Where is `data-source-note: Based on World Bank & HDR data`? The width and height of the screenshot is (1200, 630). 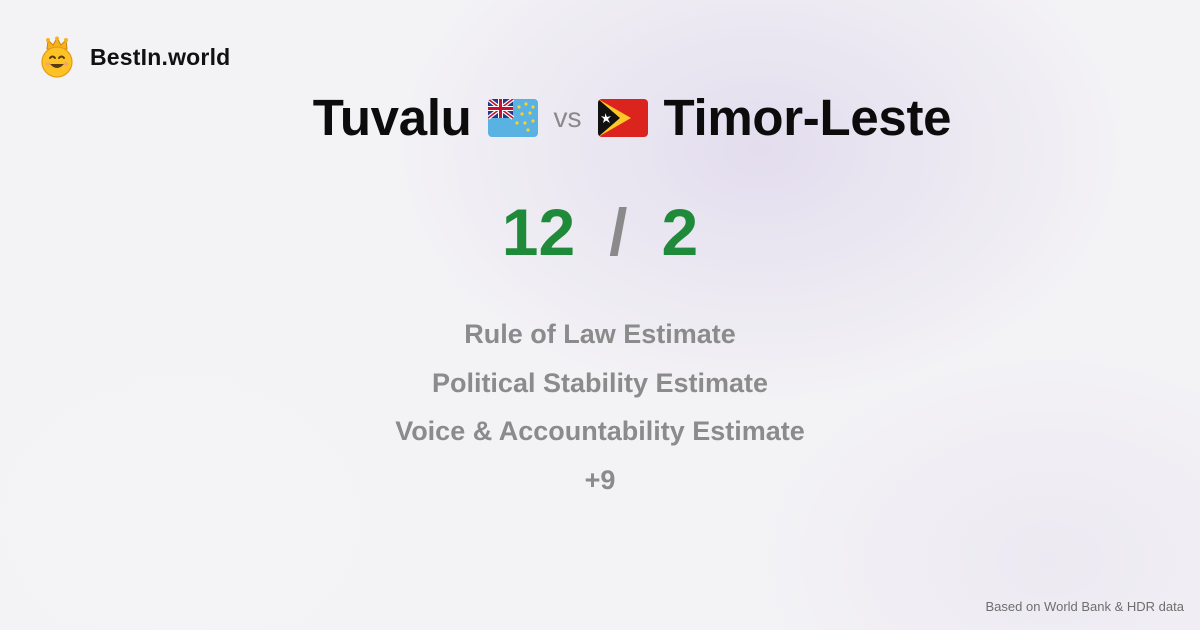
data-source-note: Based on World Bank & HDR data is located at coordinates (1084, 606).